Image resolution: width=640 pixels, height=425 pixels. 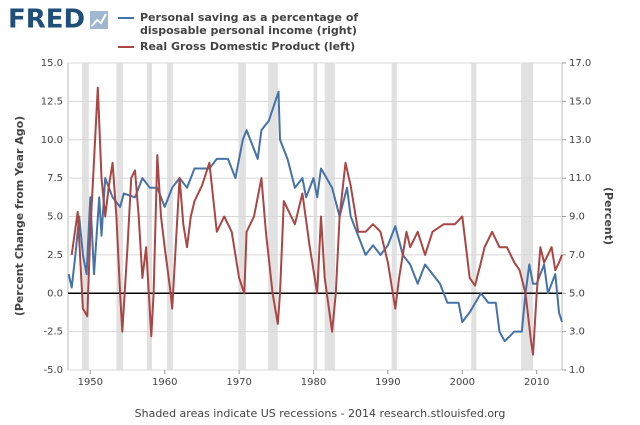 I want to click on y2-tick-label: 5.0, so click(x=577, y=293).